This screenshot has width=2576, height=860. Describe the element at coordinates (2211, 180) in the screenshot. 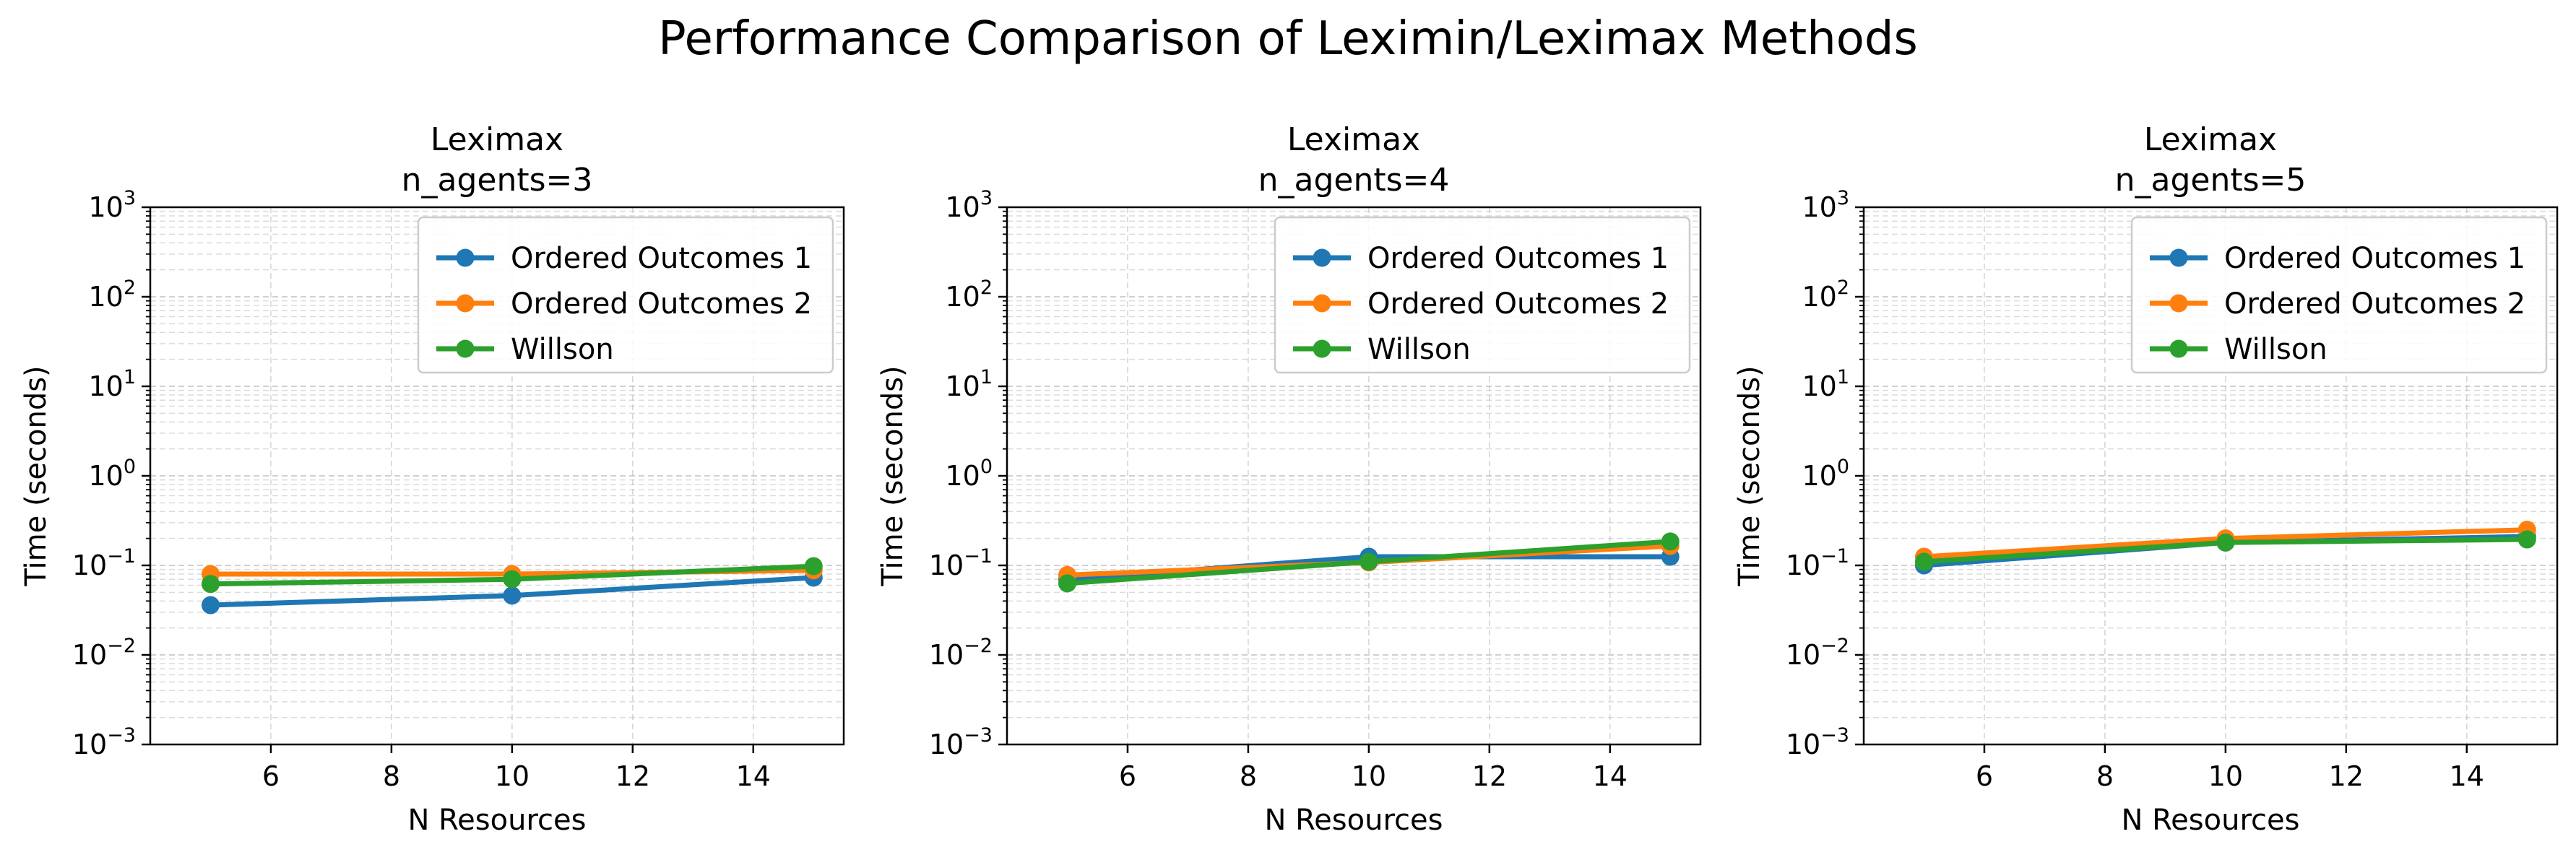

I see `subplot-title-line: n_agents=5` at that location.